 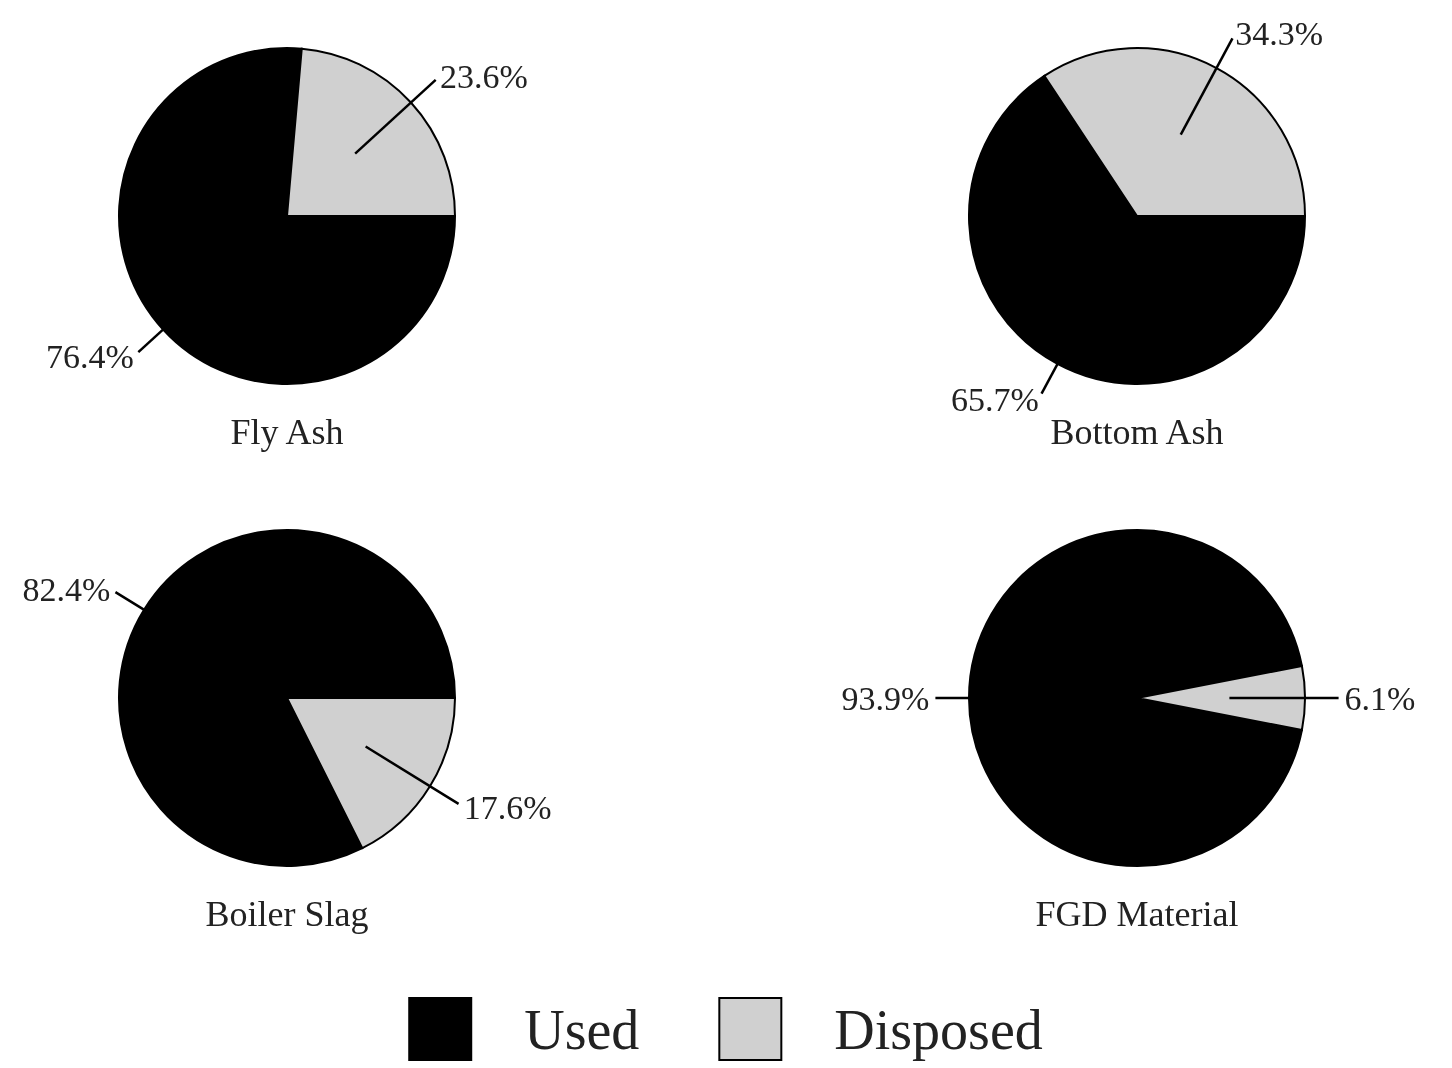 I want to click on data-label: 93.9%, so click(x=885, y=698).